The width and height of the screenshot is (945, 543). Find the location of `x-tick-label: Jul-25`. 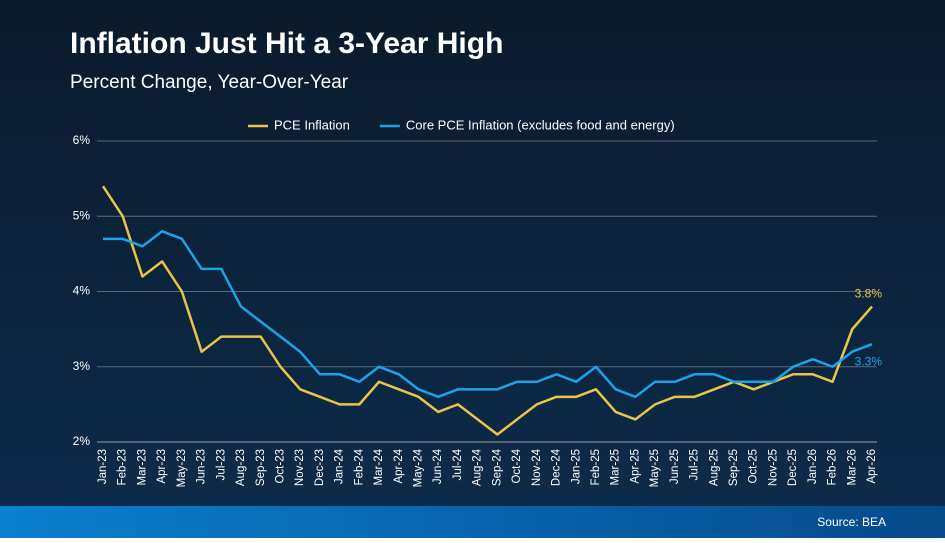

x-tick-label: Jul-25 is located at coordinates (695, 464).